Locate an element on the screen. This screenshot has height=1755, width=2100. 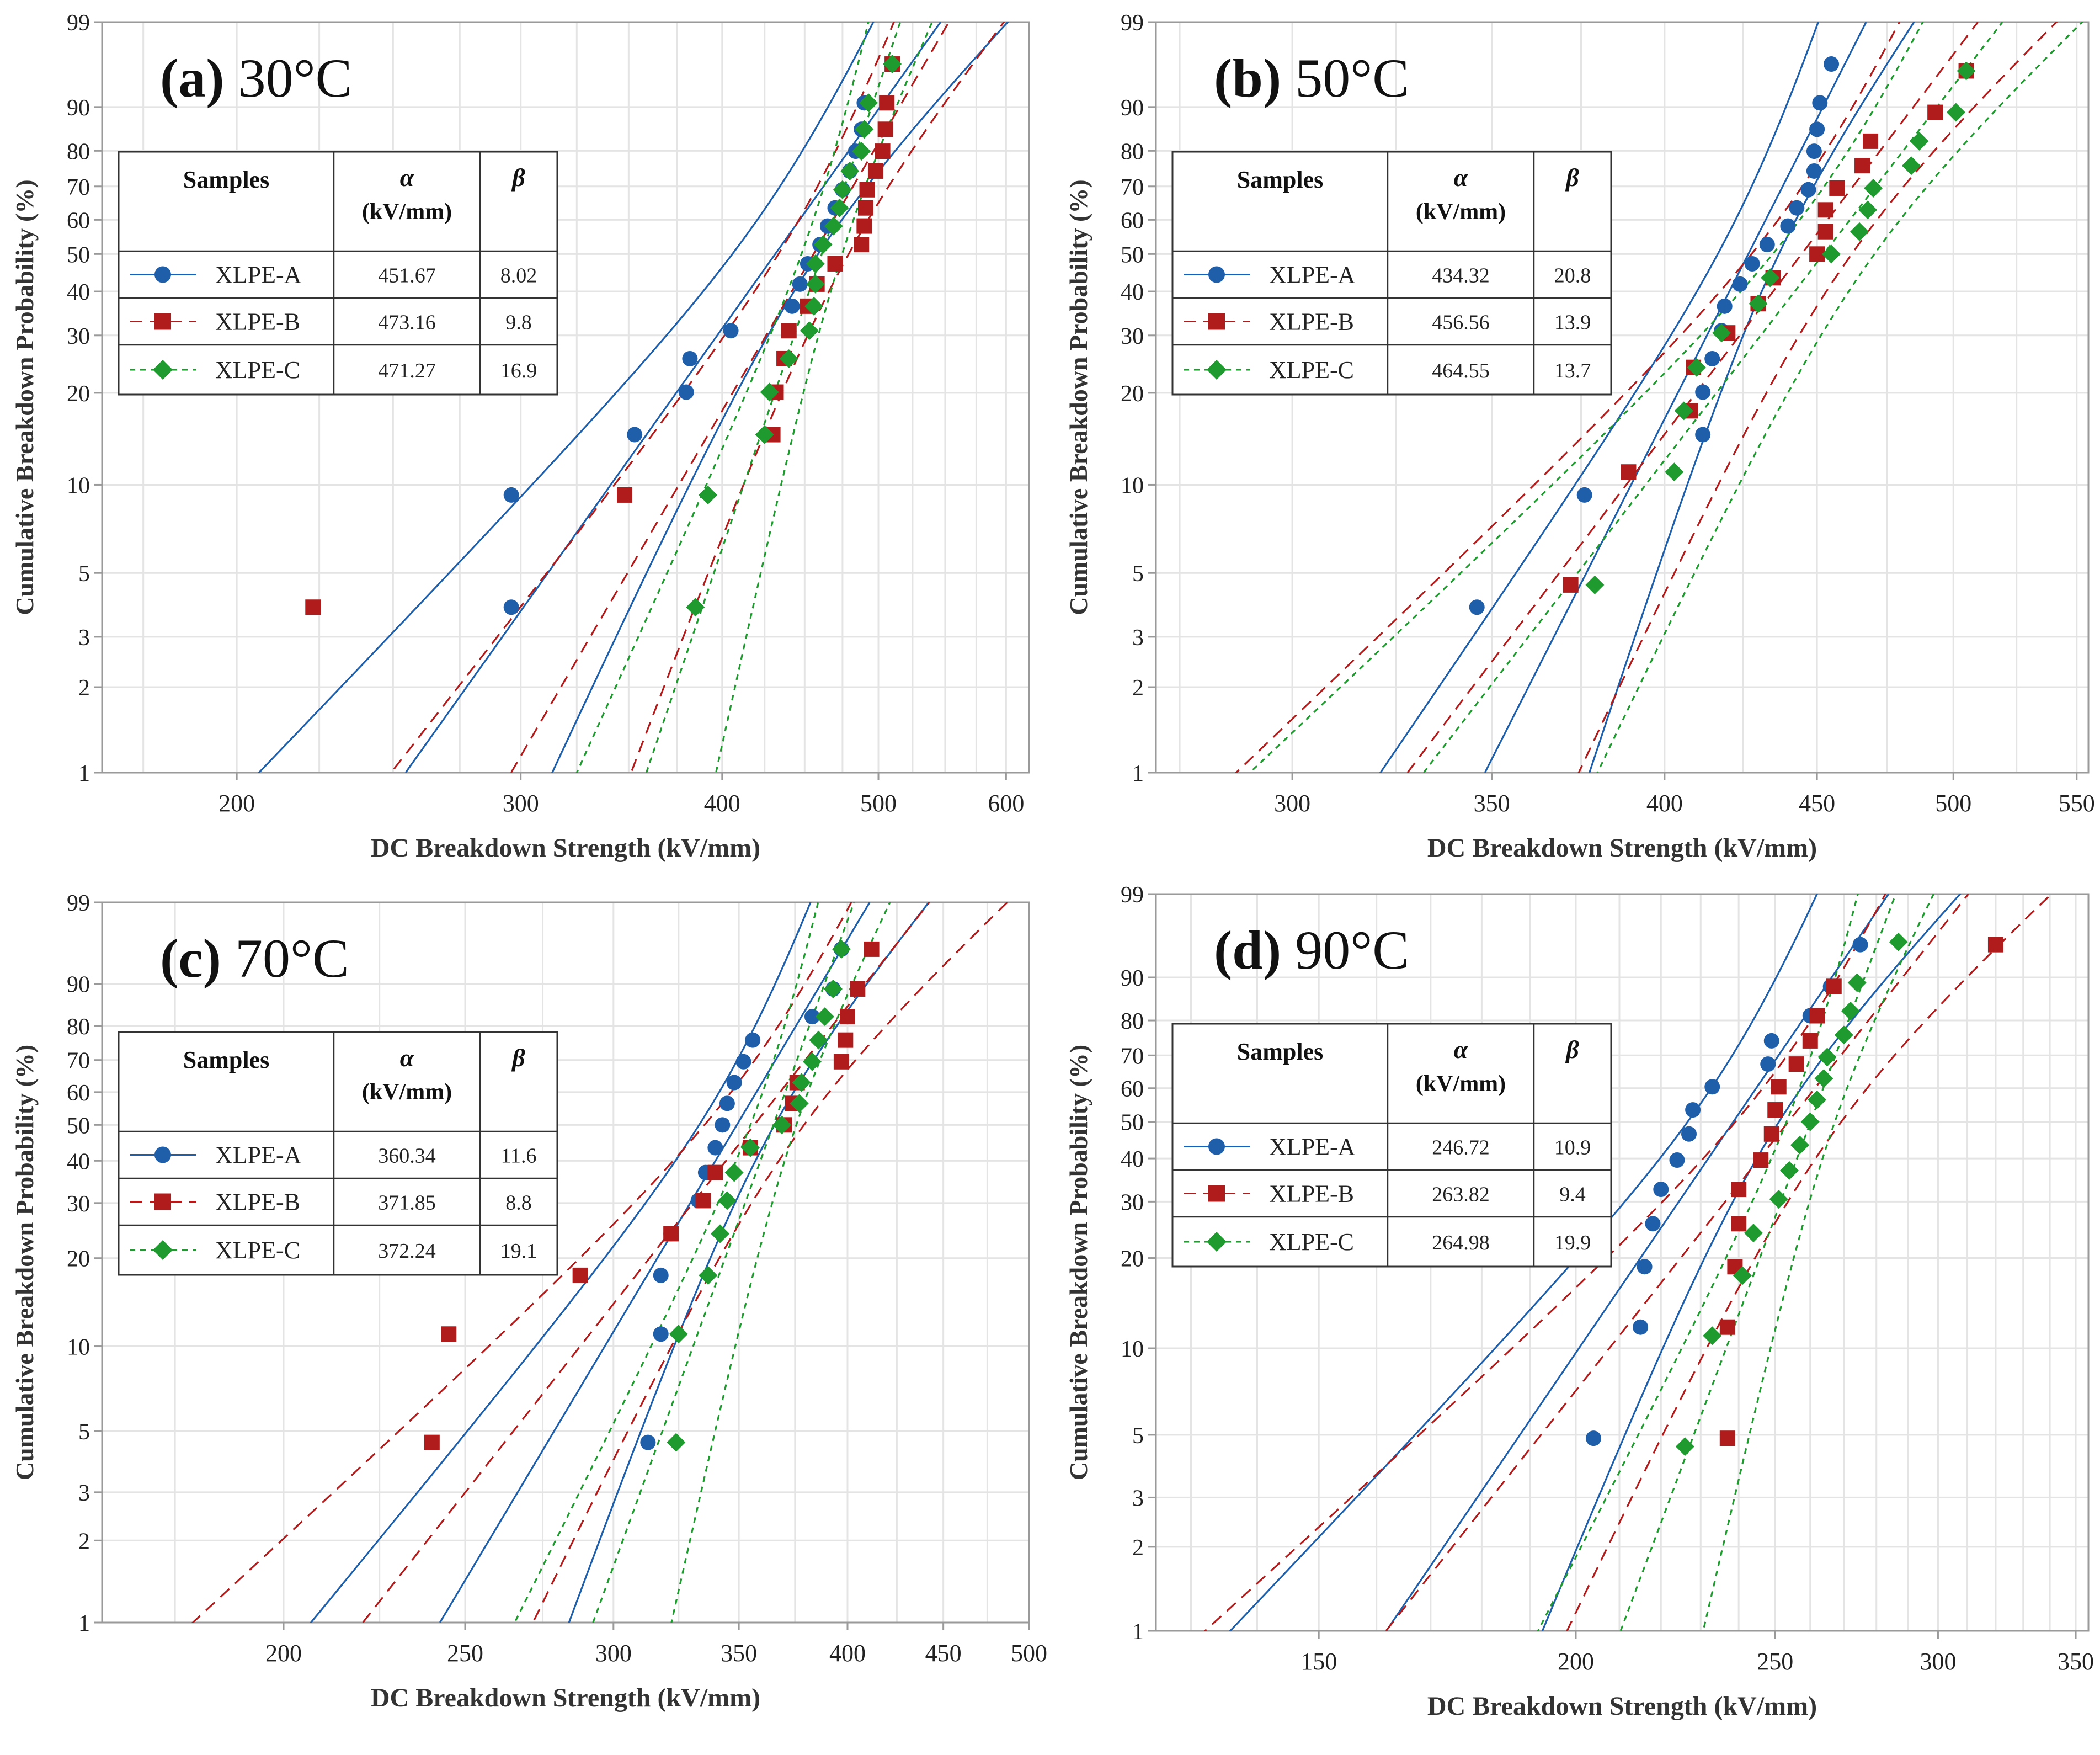
y-tick-label: 1 is located at coordinates (1138, 774).